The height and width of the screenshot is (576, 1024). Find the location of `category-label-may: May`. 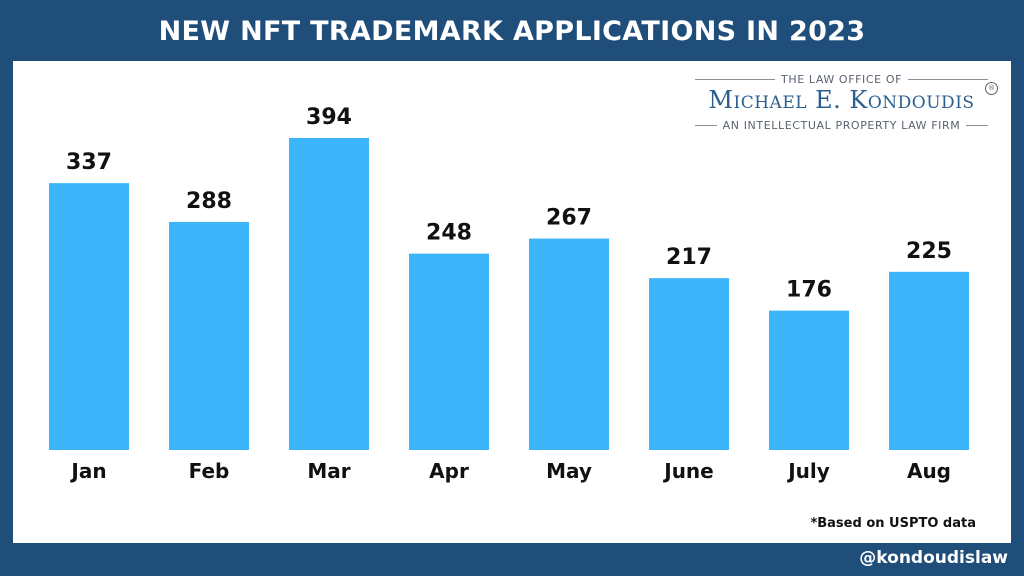

category-label-may: May is located at coordinates (569, 471).